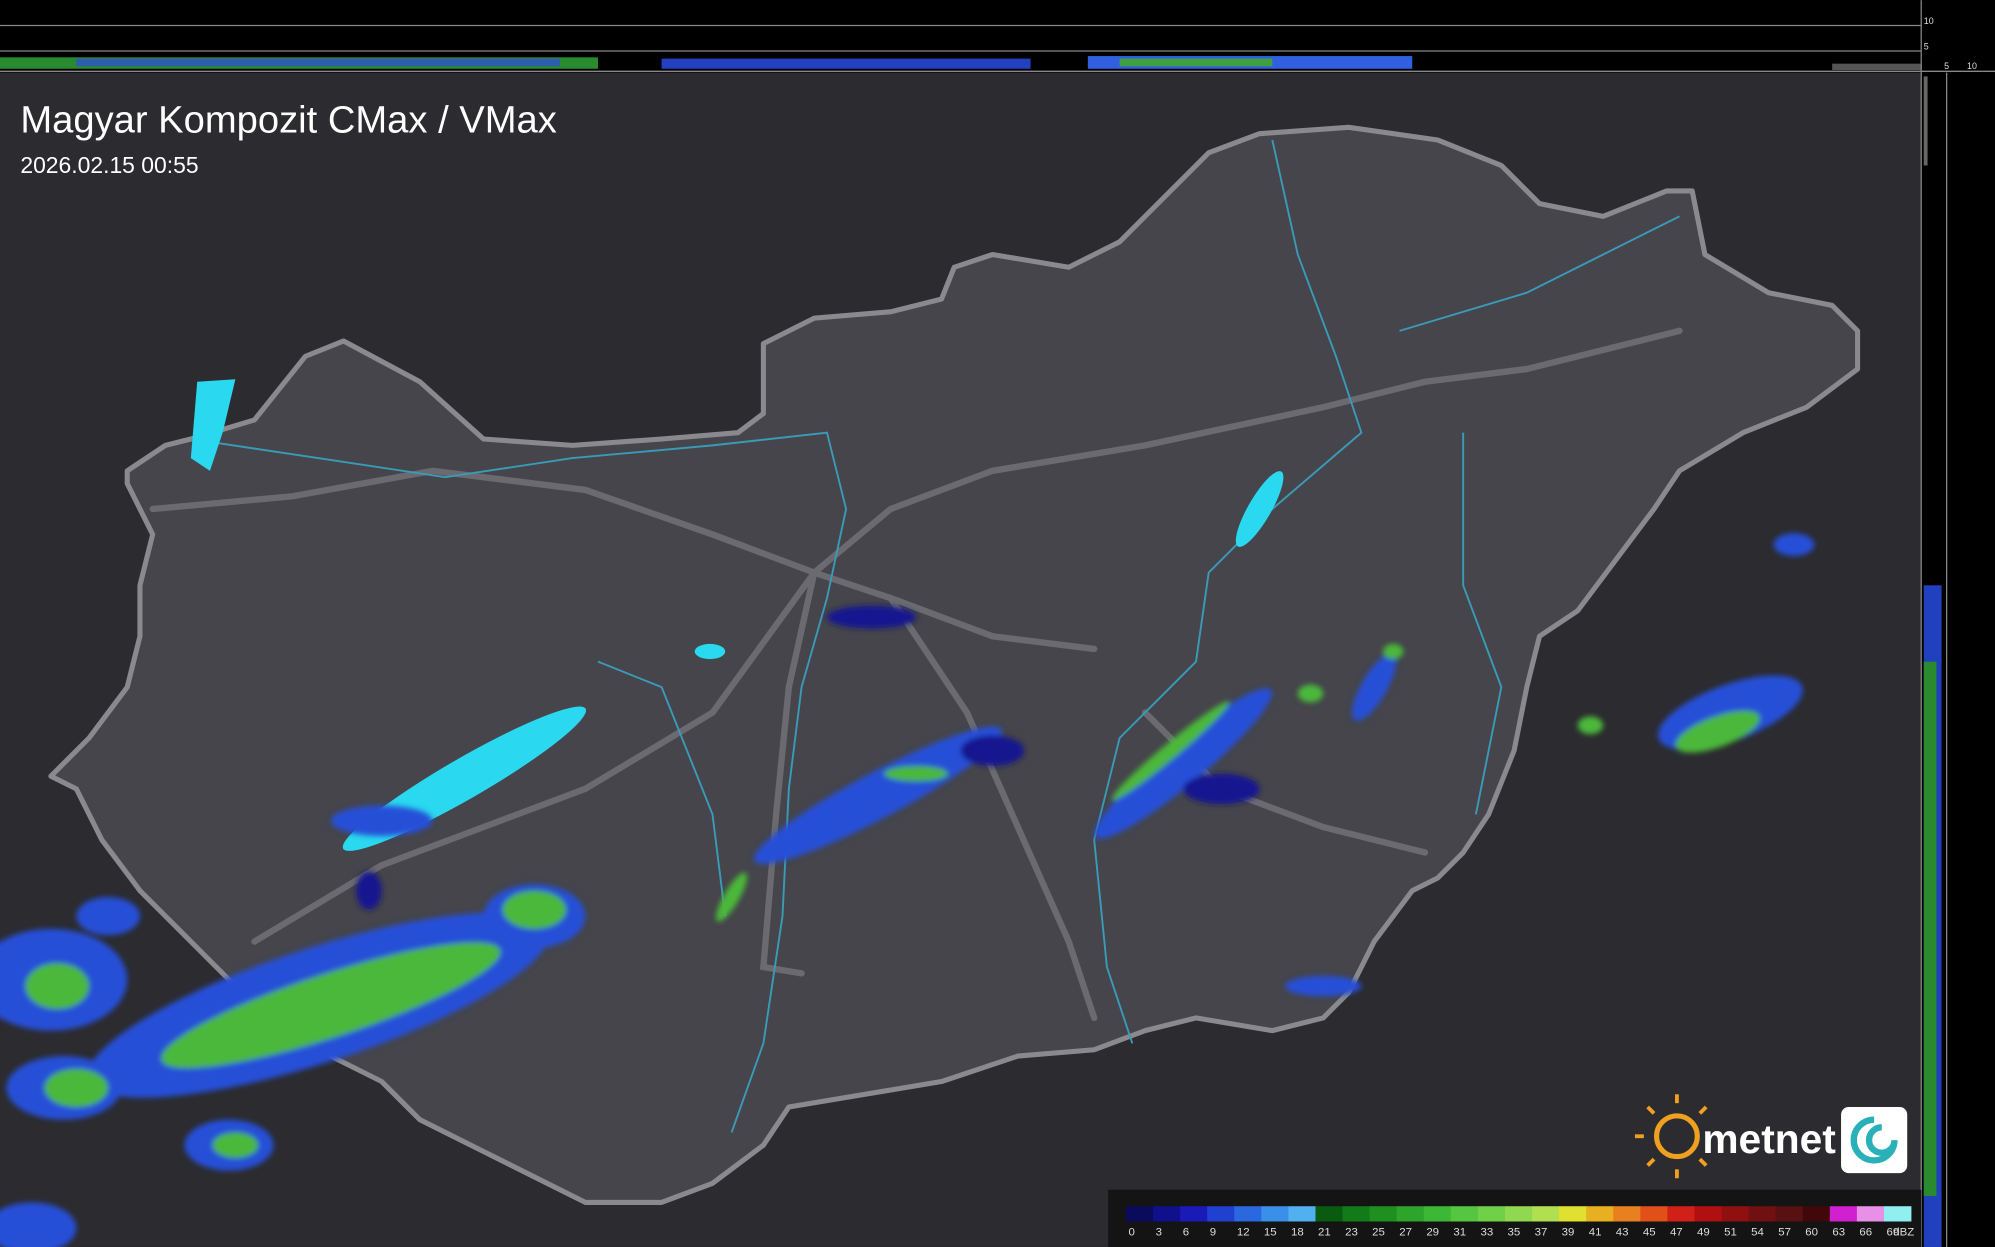 Image resolution: width=1995 pixels, height=1247 pixels. Describe the element at coordinates (288, 119) in the screenshot. I see `map-title: Magyar Kompozit CMax / VMax` at that location.